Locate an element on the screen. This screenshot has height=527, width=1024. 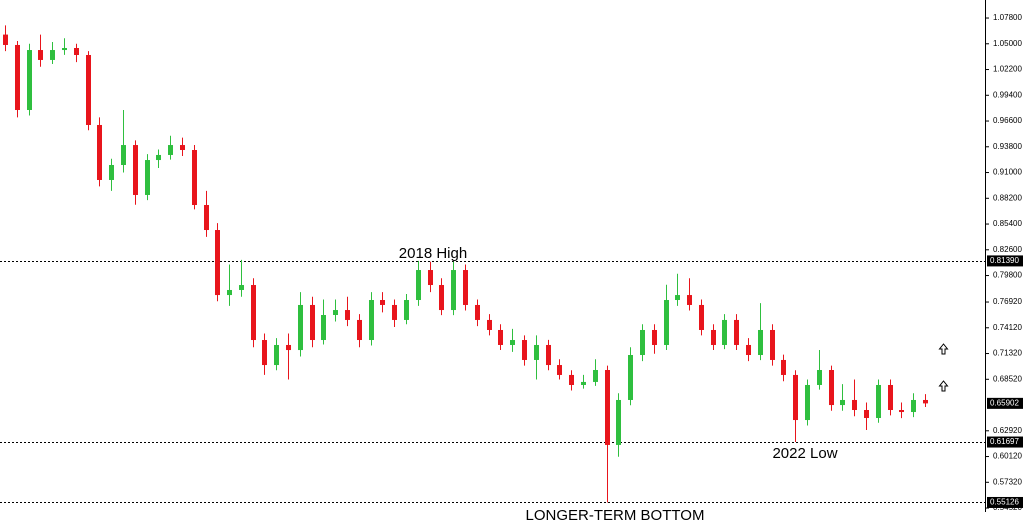
annotation: 2022 Low is located at coordinates (804, 453).